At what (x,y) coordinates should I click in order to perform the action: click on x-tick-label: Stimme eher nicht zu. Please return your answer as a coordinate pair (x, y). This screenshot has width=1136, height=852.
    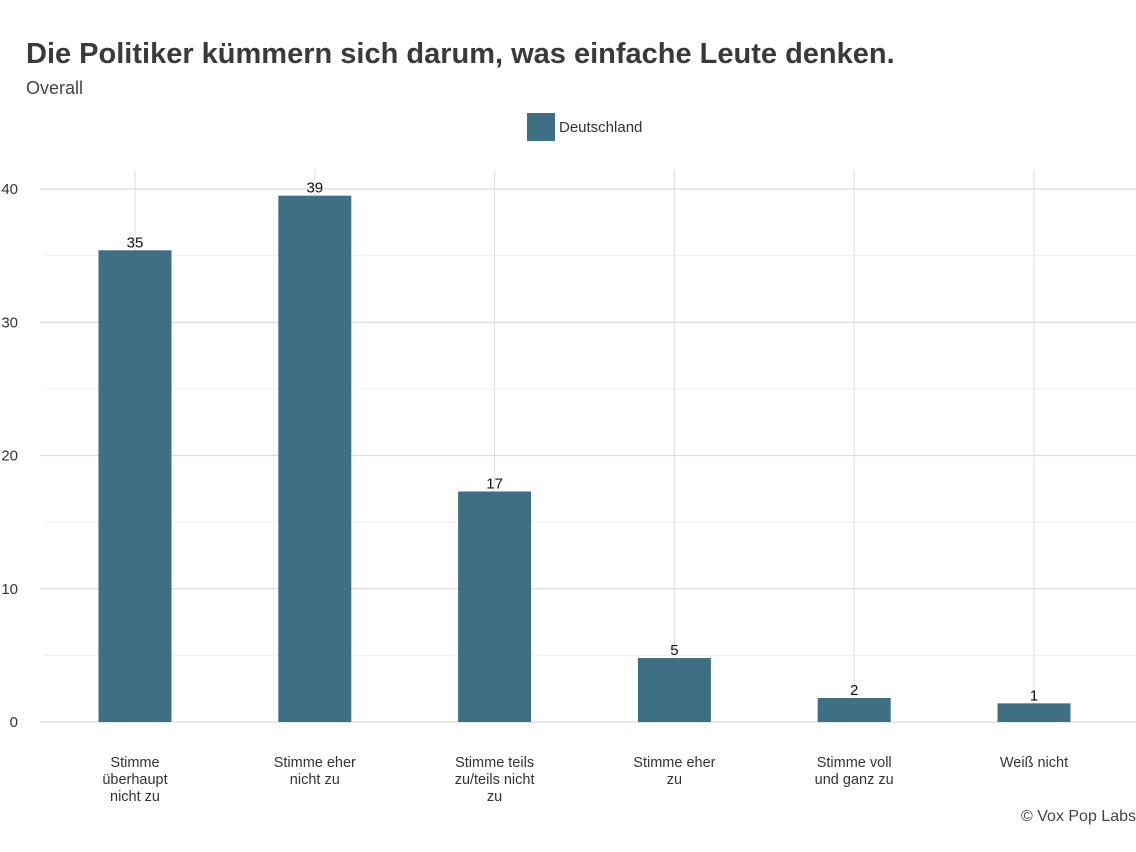
    Looking at the image, I should click on (314, 771).